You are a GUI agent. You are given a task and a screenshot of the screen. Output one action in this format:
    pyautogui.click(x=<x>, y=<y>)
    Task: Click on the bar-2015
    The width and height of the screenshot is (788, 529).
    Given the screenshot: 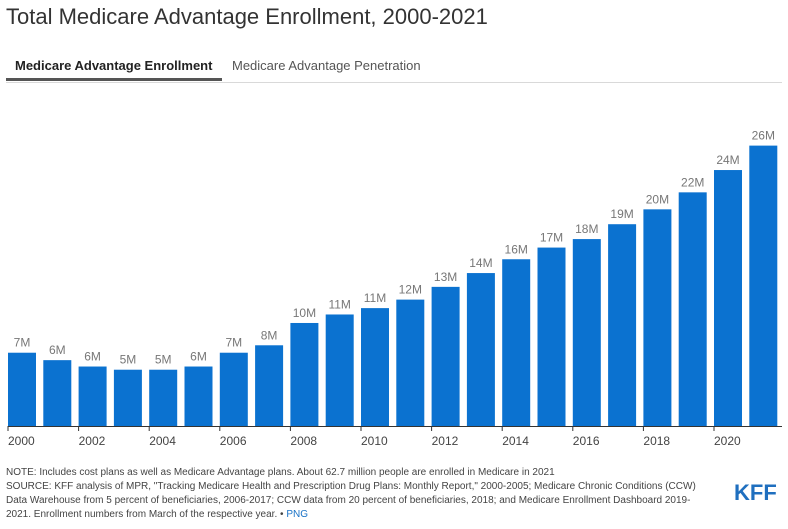 What is the action you would take?
    pyautogui.click(x=551, y=336)
    